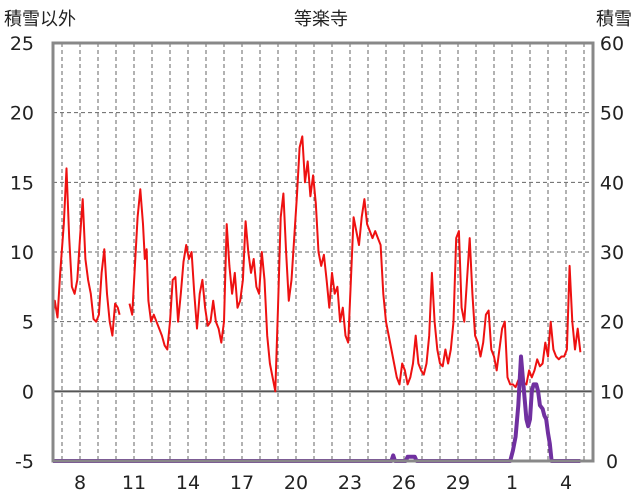 Image resolution: width=636 pixels, height=501 pixels. Describe the element at coordinates (612, 183) in the screenshot. I see `right-tick-label: 40` at that location.